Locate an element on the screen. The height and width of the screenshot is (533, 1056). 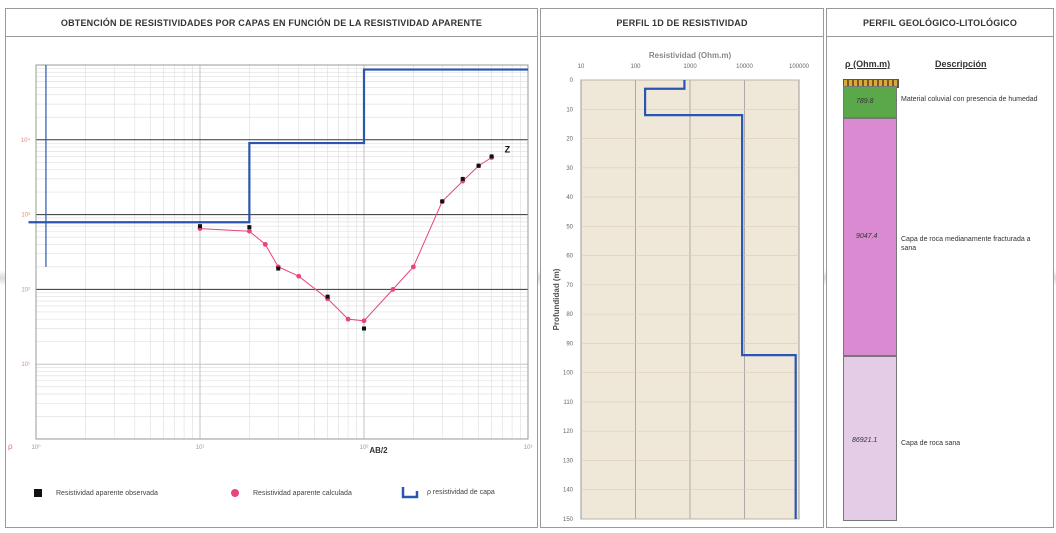
layer-description: Capa de roca sana is located at coordinates (931, 443).